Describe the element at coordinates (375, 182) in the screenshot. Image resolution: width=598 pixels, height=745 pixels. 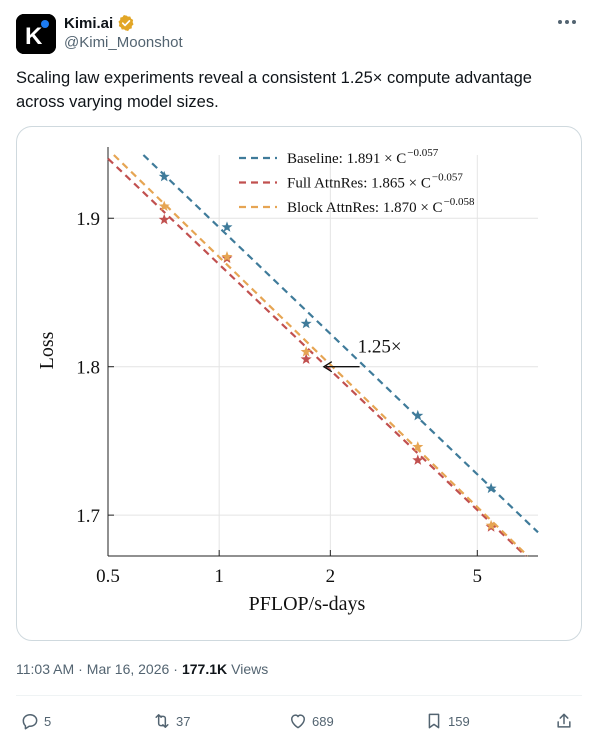
I see `legend-entry: Full AttnRes: 1.865 × C−0.057` at that location.